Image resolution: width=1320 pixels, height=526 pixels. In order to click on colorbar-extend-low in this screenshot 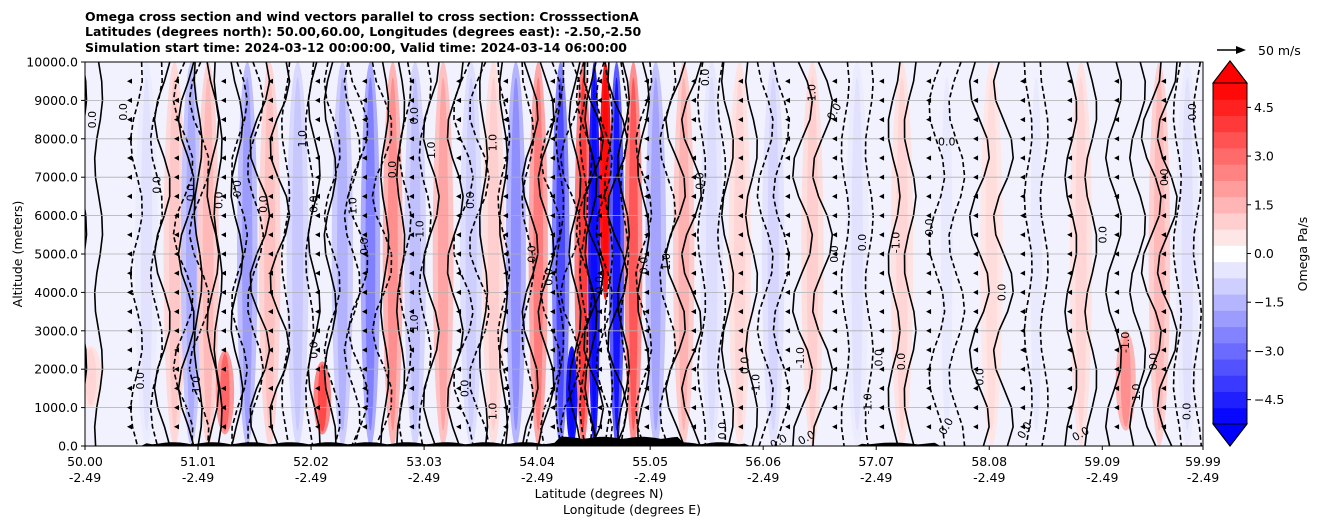, I will do `click(1230, 435)`.